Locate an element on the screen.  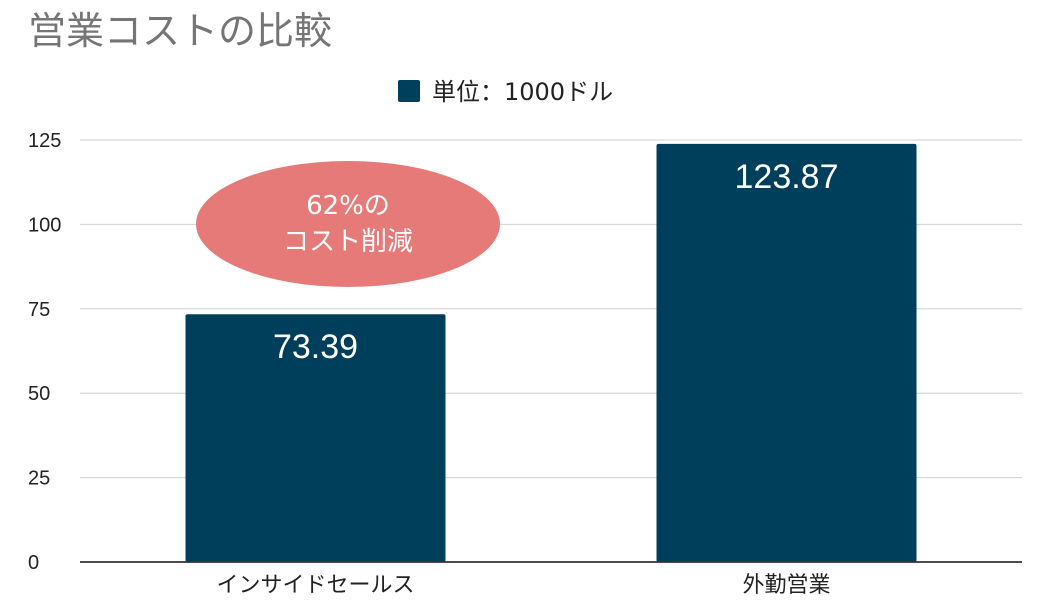
y-tick-label: 0 is located at coordinates (33, 563).